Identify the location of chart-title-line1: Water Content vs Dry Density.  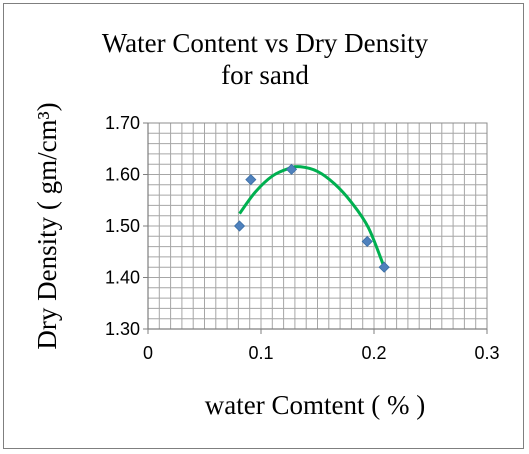
(265, 43).